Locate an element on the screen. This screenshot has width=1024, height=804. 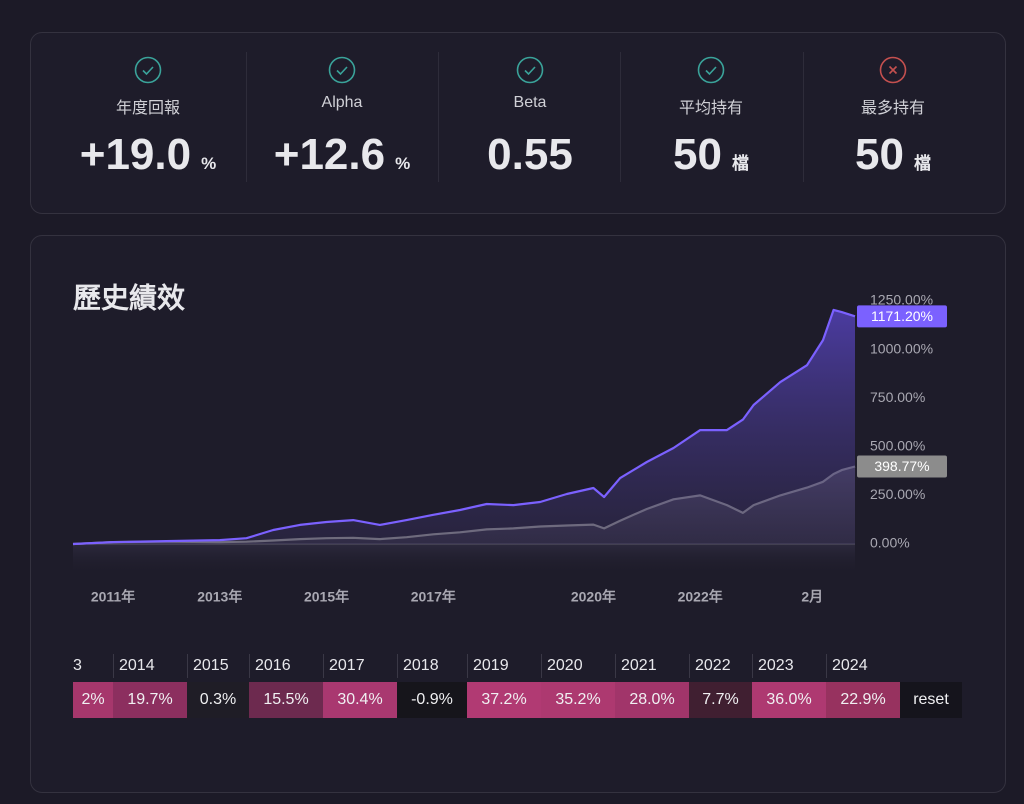
x-tick-label: 2月 is located at coordinates (812, 597).